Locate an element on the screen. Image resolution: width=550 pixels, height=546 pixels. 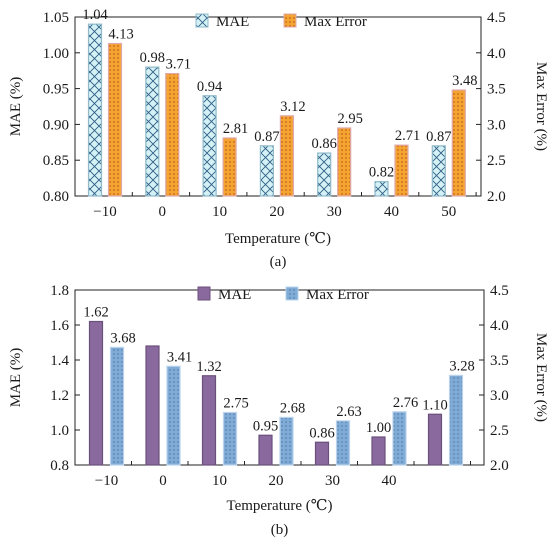
data-label-max-error: 2.76 is located at coordinates (405, 403).